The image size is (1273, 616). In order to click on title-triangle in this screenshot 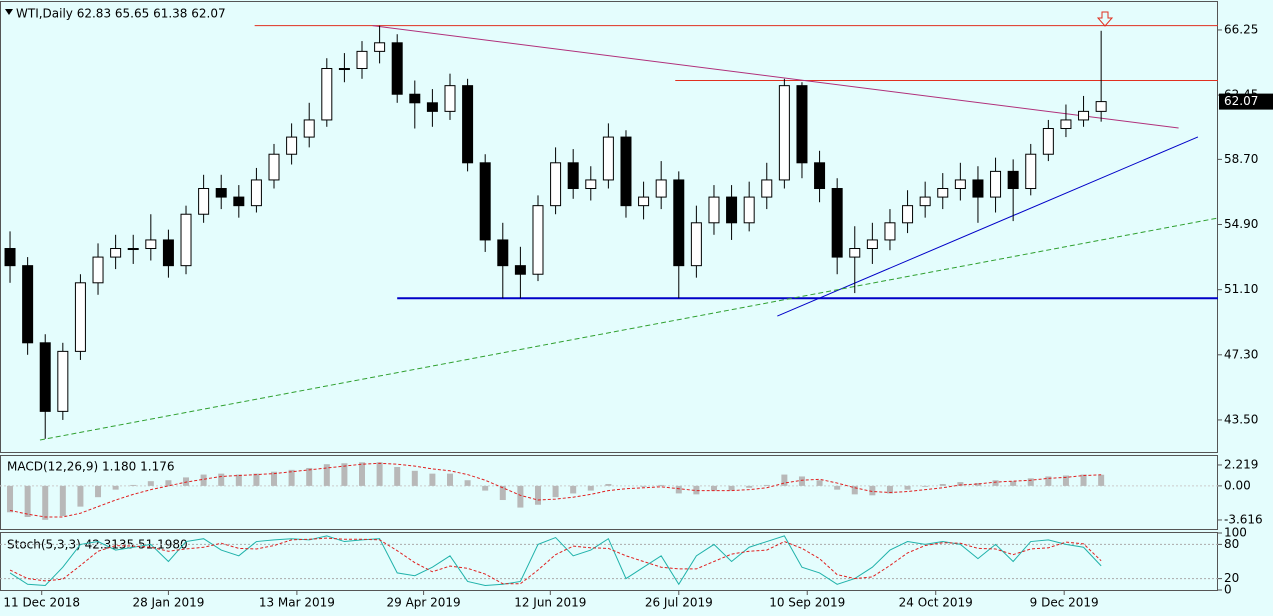, I will do `click(9, 12)`.